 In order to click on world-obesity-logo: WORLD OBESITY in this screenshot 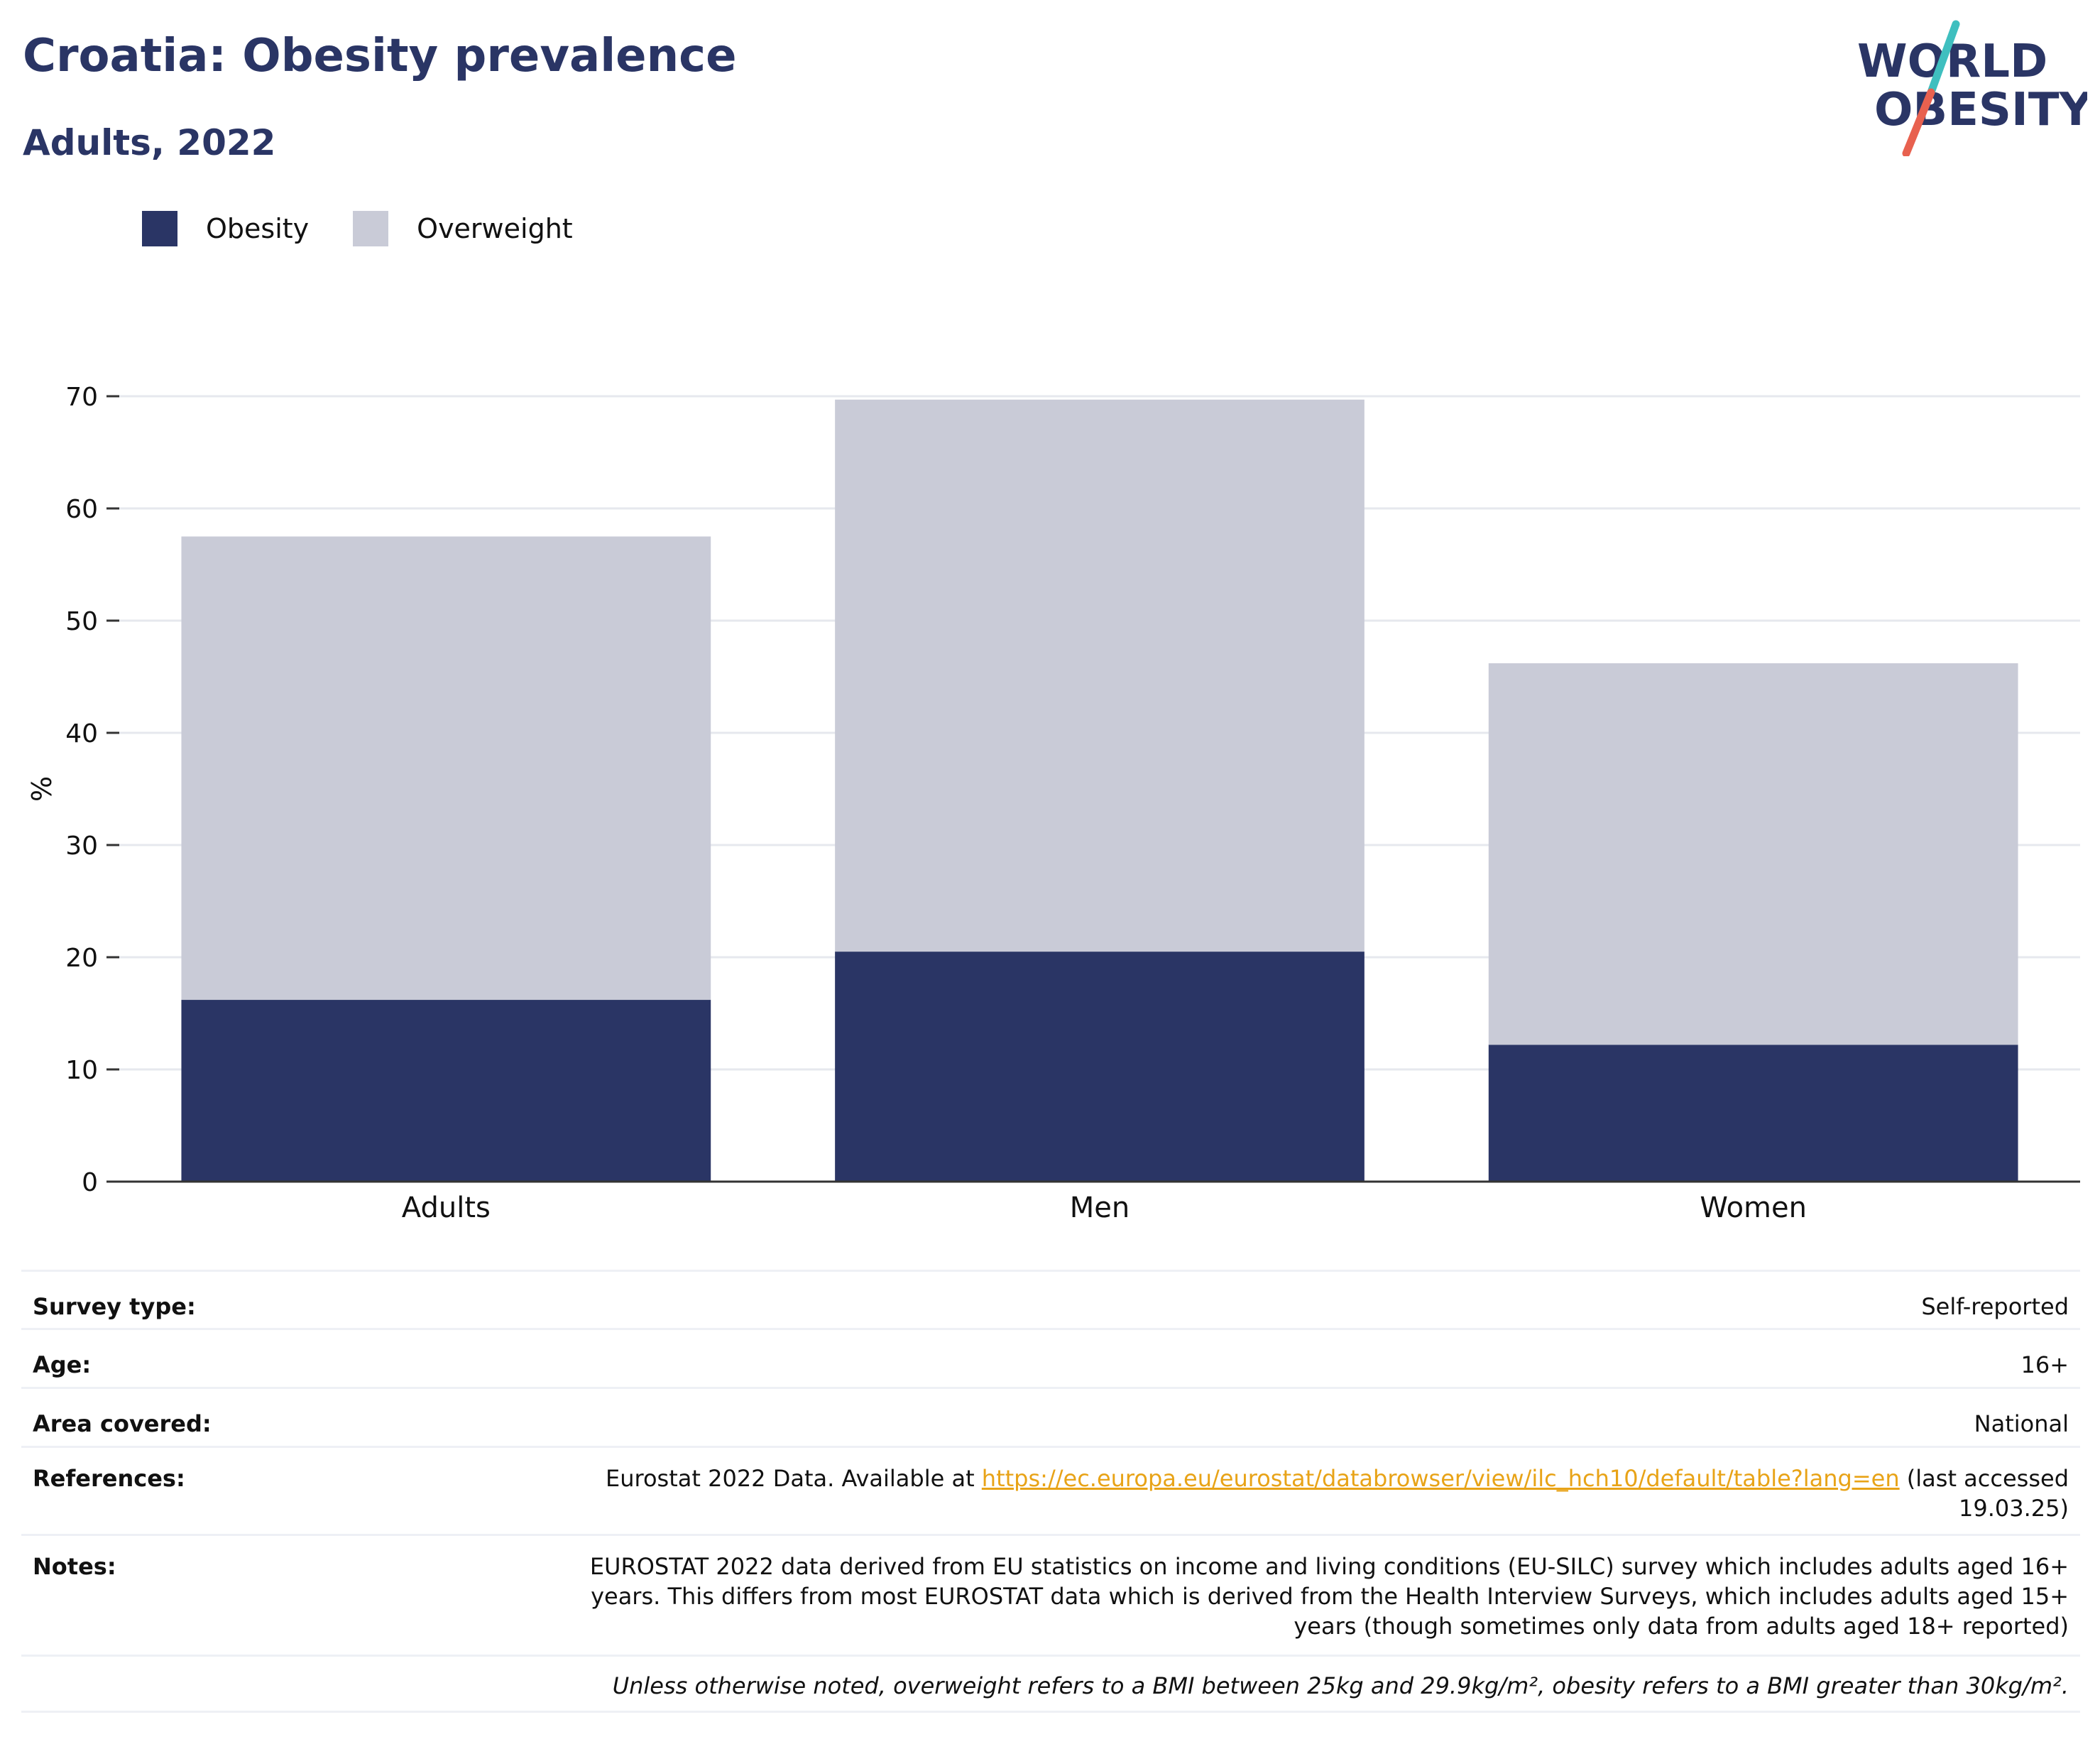, I will do `click(1972, 88)`.